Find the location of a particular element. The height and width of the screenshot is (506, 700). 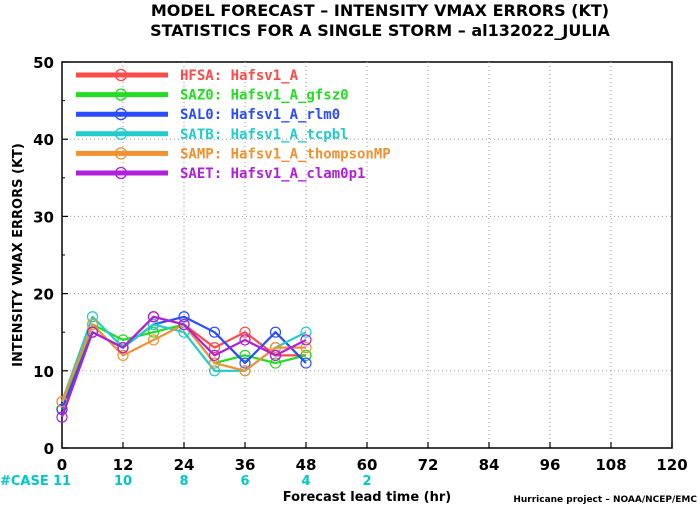

y-axis-label: INTENSITY VMAX ERRORS (KT) is located at coordinates (18, 255).